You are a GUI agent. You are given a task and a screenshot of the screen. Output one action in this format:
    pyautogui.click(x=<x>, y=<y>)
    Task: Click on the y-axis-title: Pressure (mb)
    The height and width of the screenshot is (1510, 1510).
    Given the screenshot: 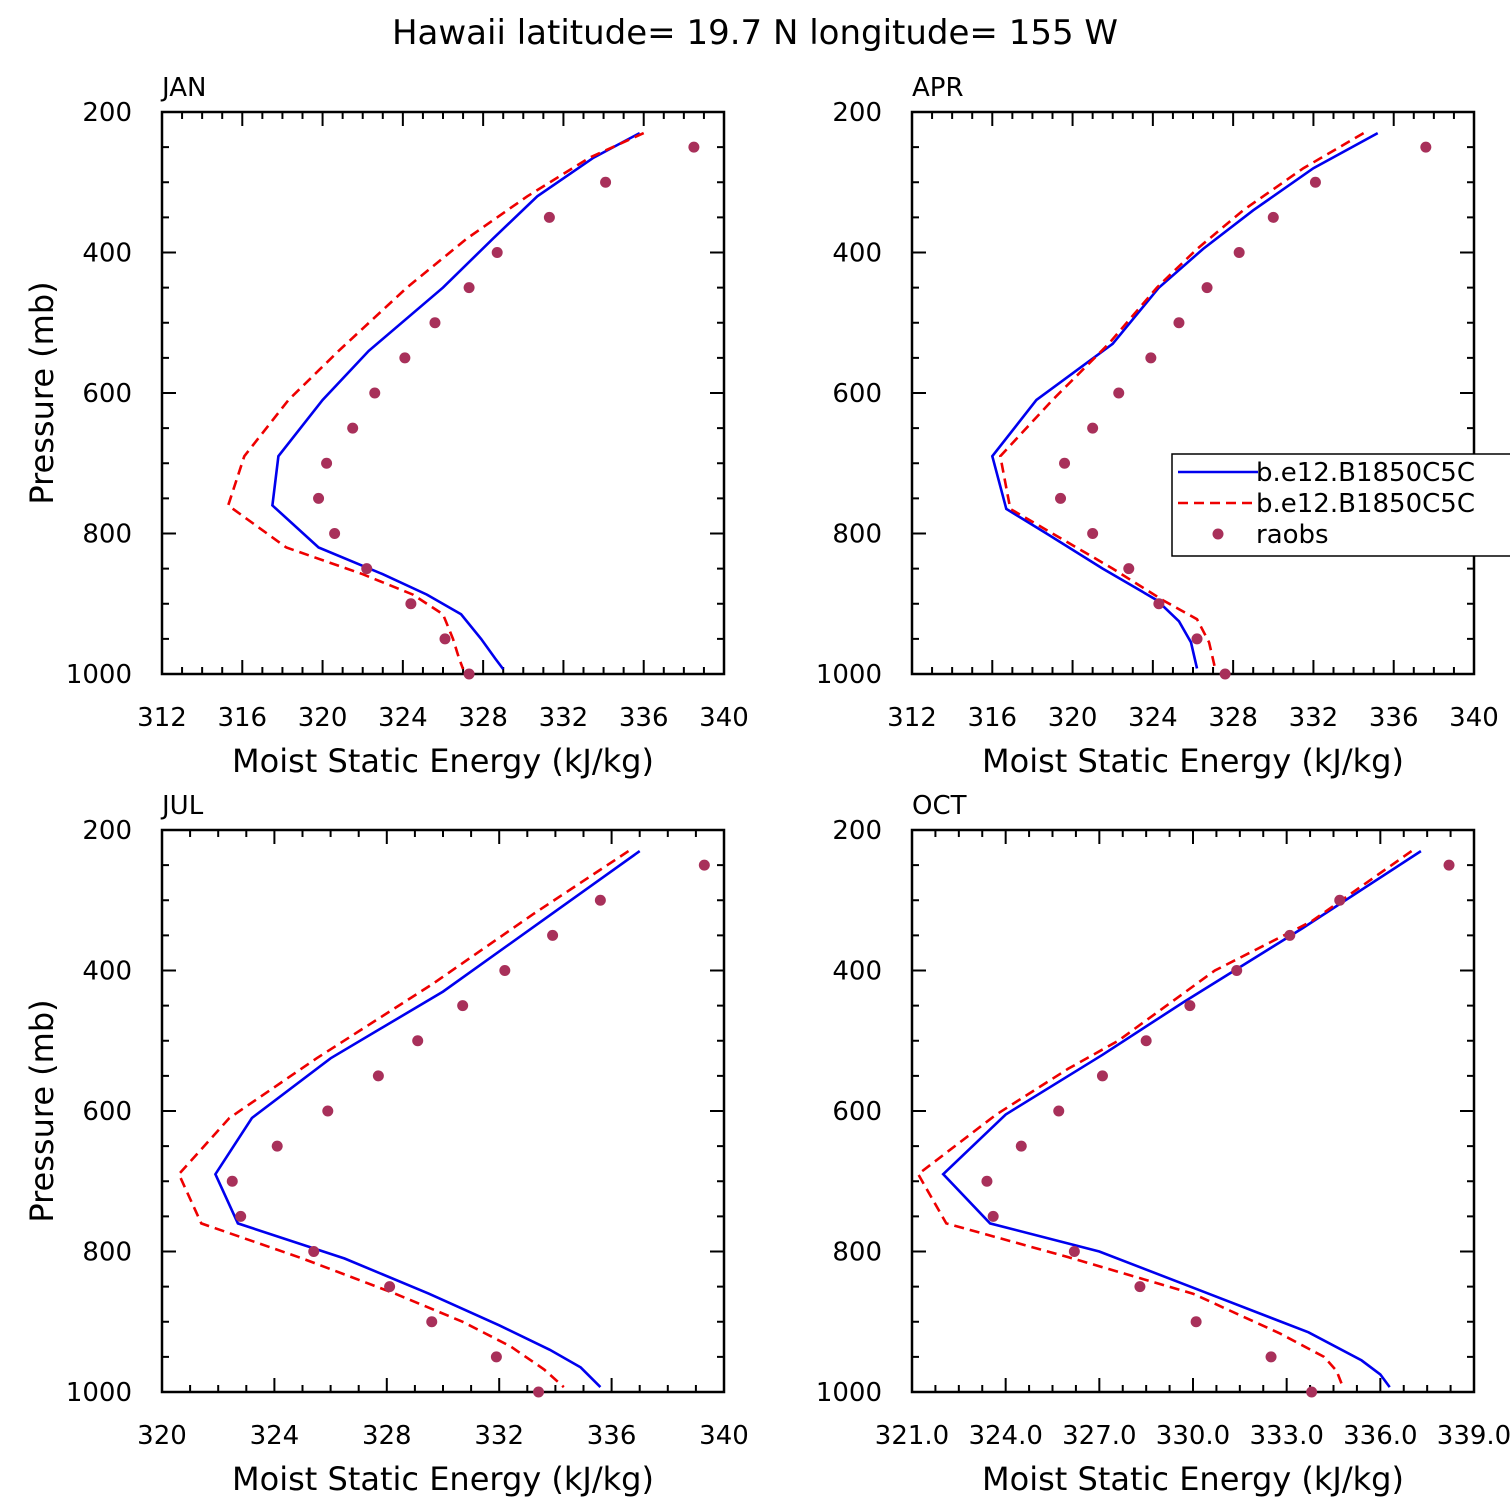 What is the action you would take?
    pyautogui.click(x=42, y=1110)
    